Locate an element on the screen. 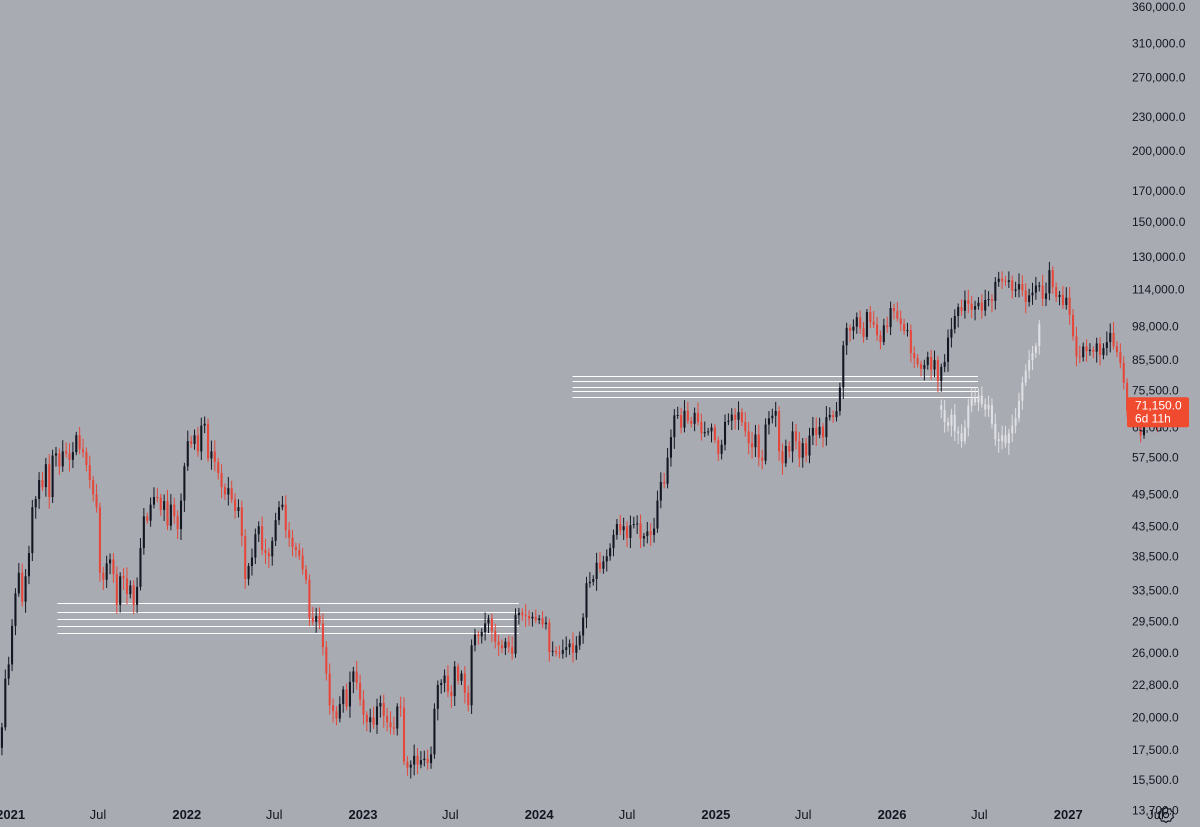 The image size is (1200, 827). price-tick-label: 17,500.0 is located at coordinates (1155, 750).